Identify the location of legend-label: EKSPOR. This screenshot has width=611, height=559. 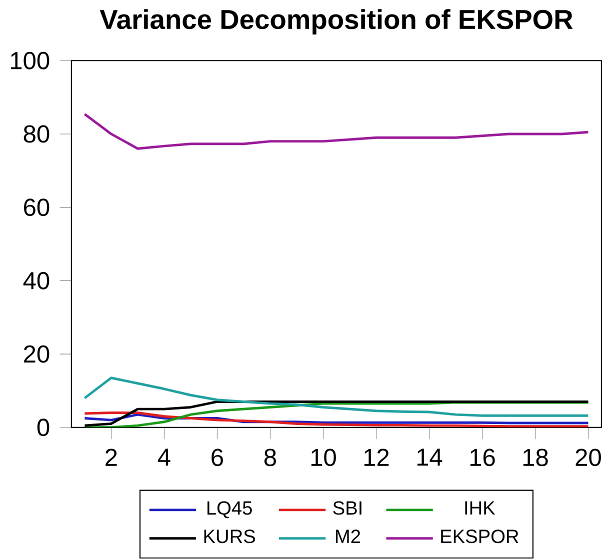
(479, 537).